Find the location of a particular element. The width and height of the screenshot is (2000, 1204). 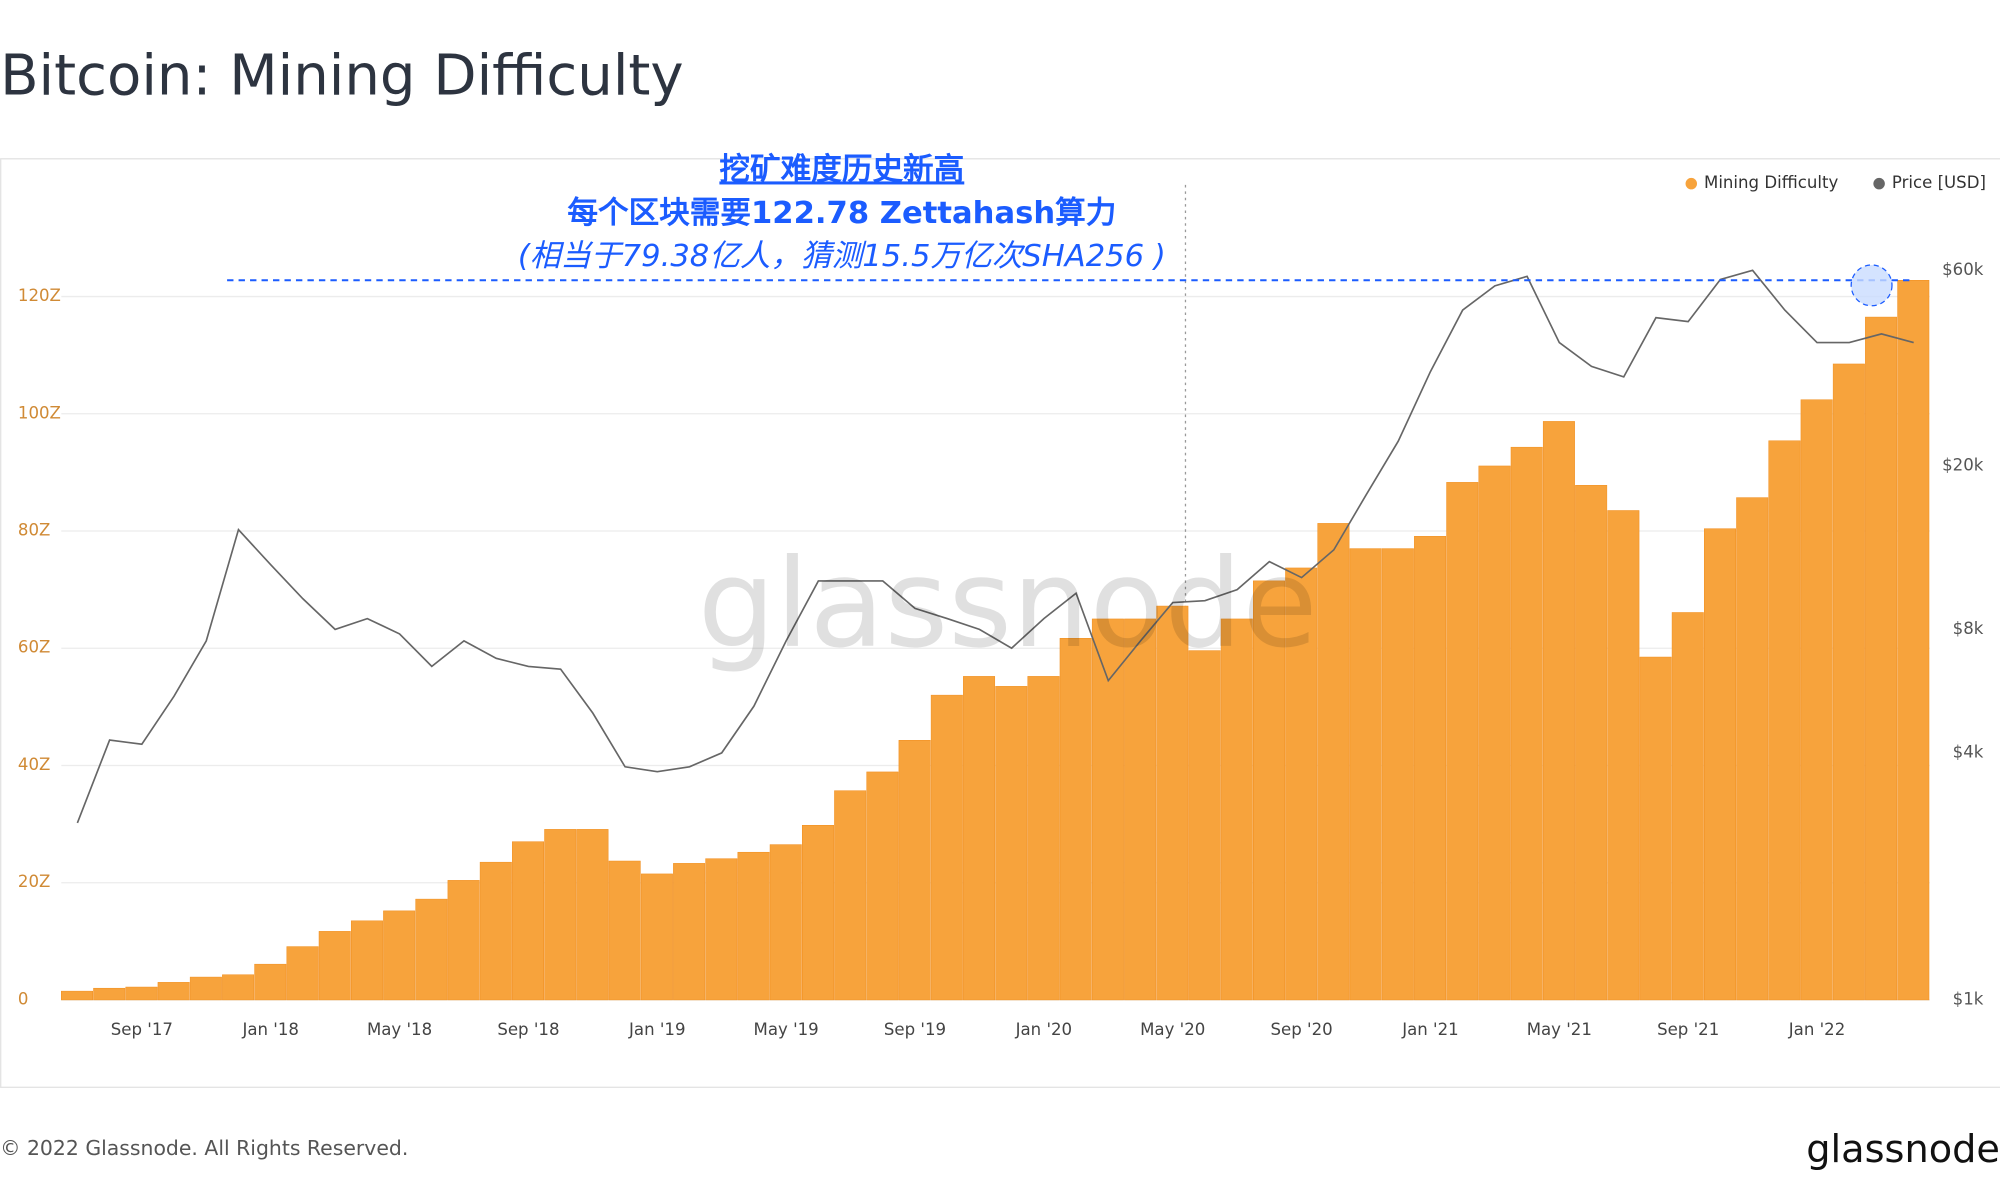

annotation-line: (相当于79.38亿人，猜测15.5万亿次SHA256 ) is located at coordinates (842, 256).